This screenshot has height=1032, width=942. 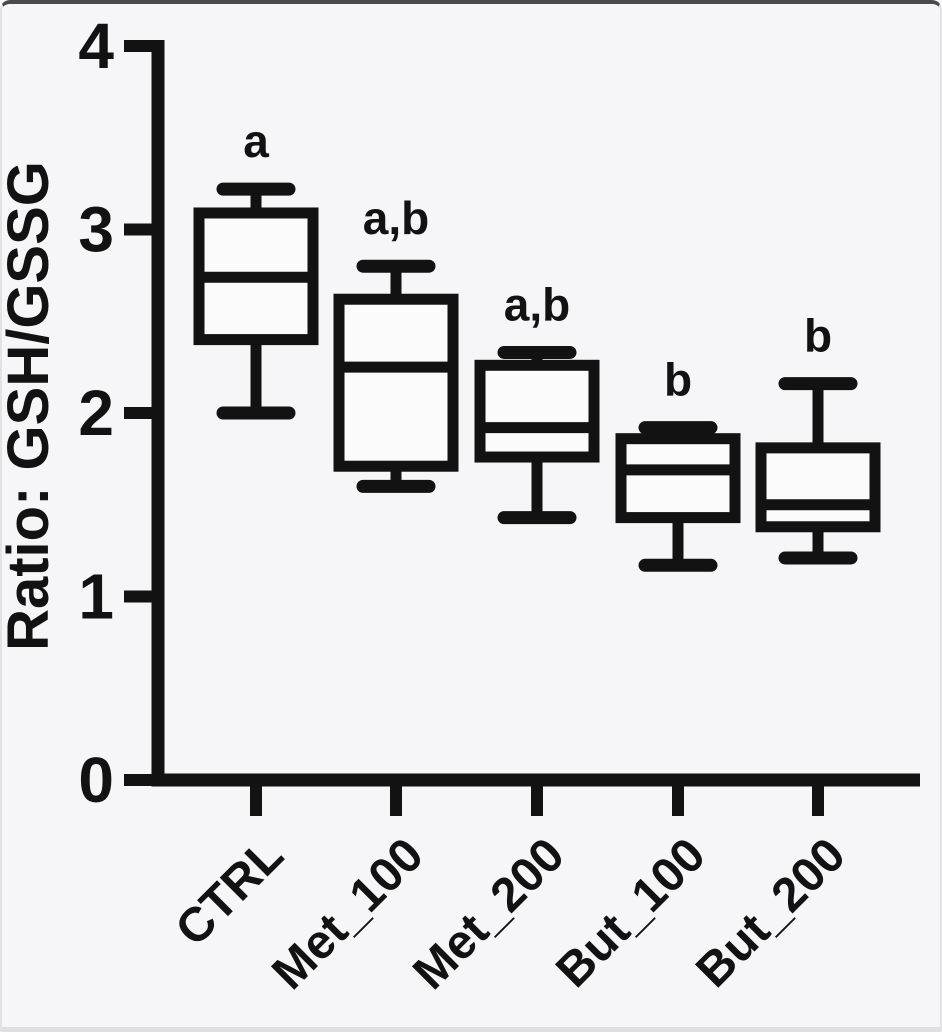 What do you see at coordinates (96, 46) in the screenshot?
I see `y-tick-label-4: 4` at bounding box center [96, 46].